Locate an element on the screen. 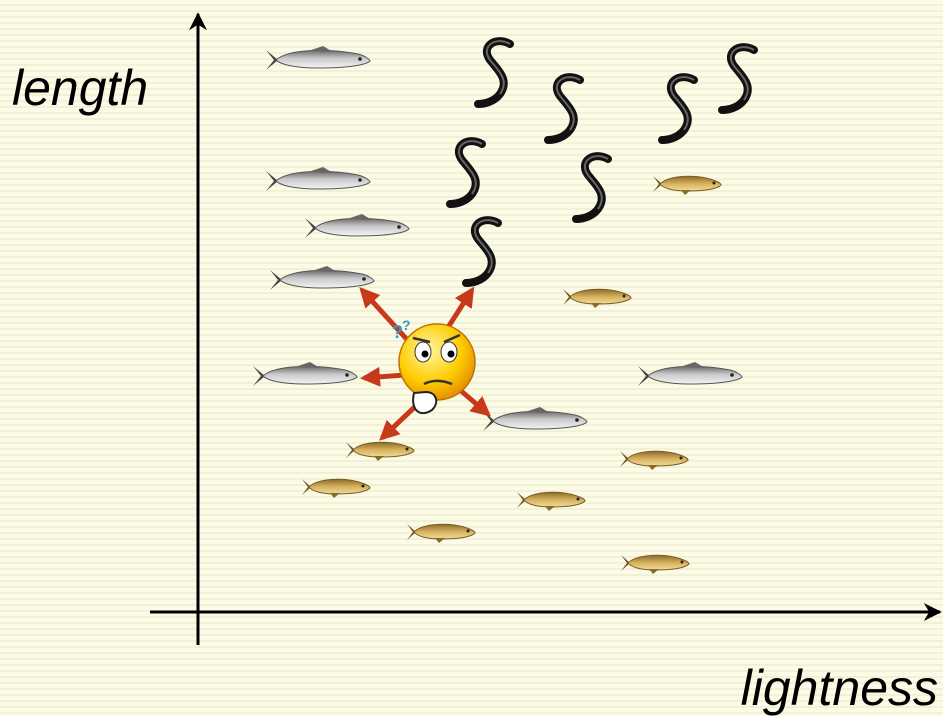  hand is located at coordinates (425, 402).